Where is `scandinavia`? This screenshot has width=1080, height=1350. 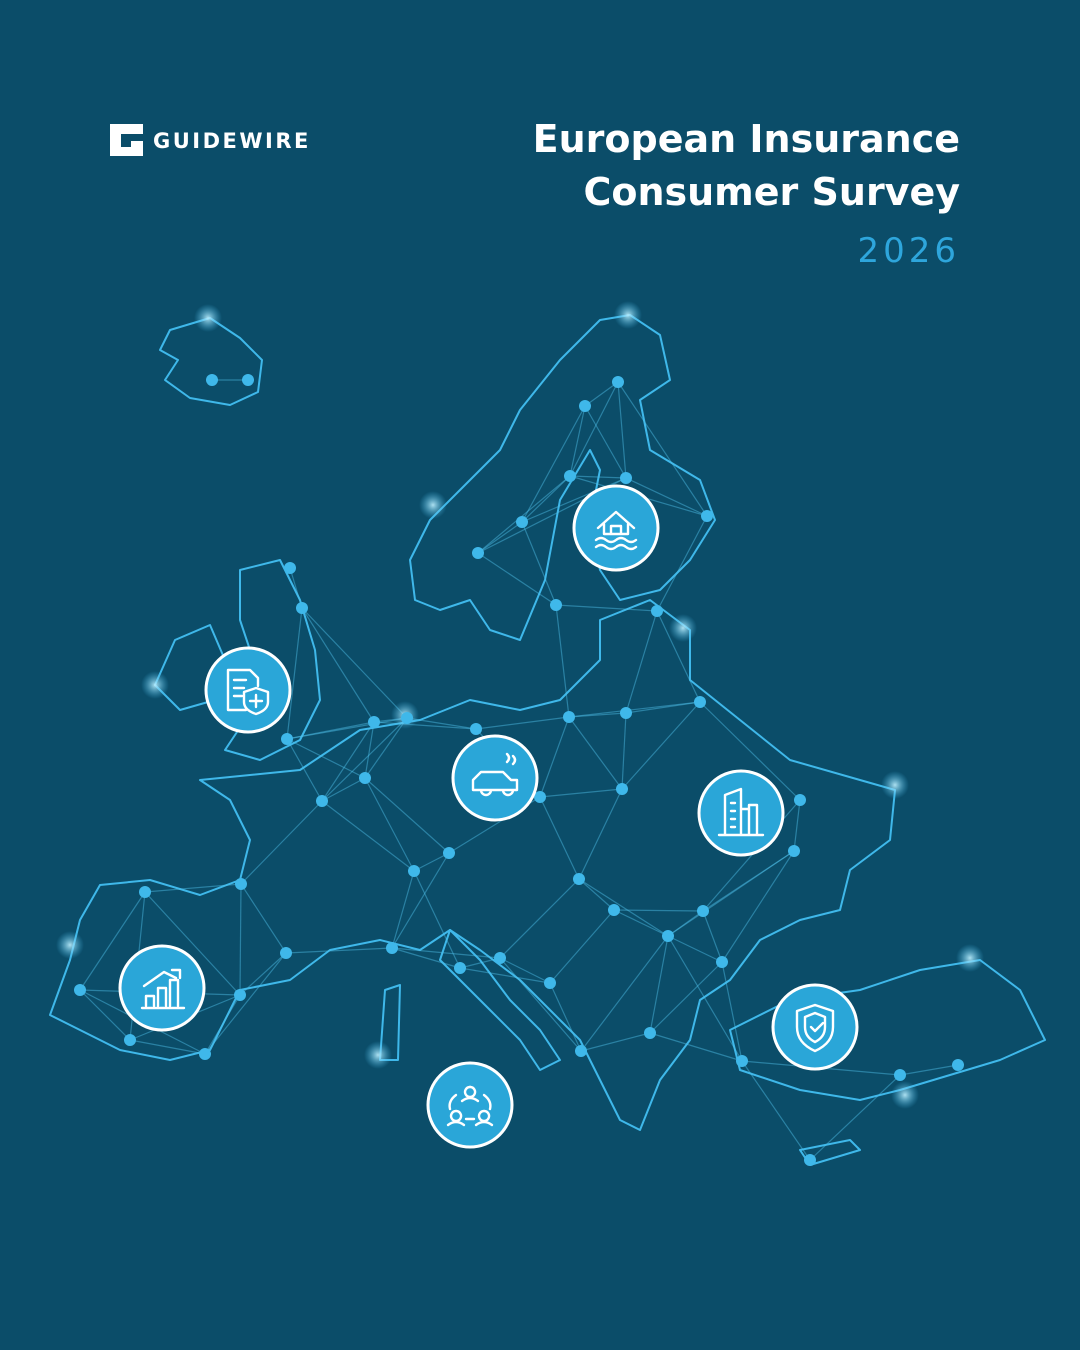 scandinavia is located at coordinates (562, 477).